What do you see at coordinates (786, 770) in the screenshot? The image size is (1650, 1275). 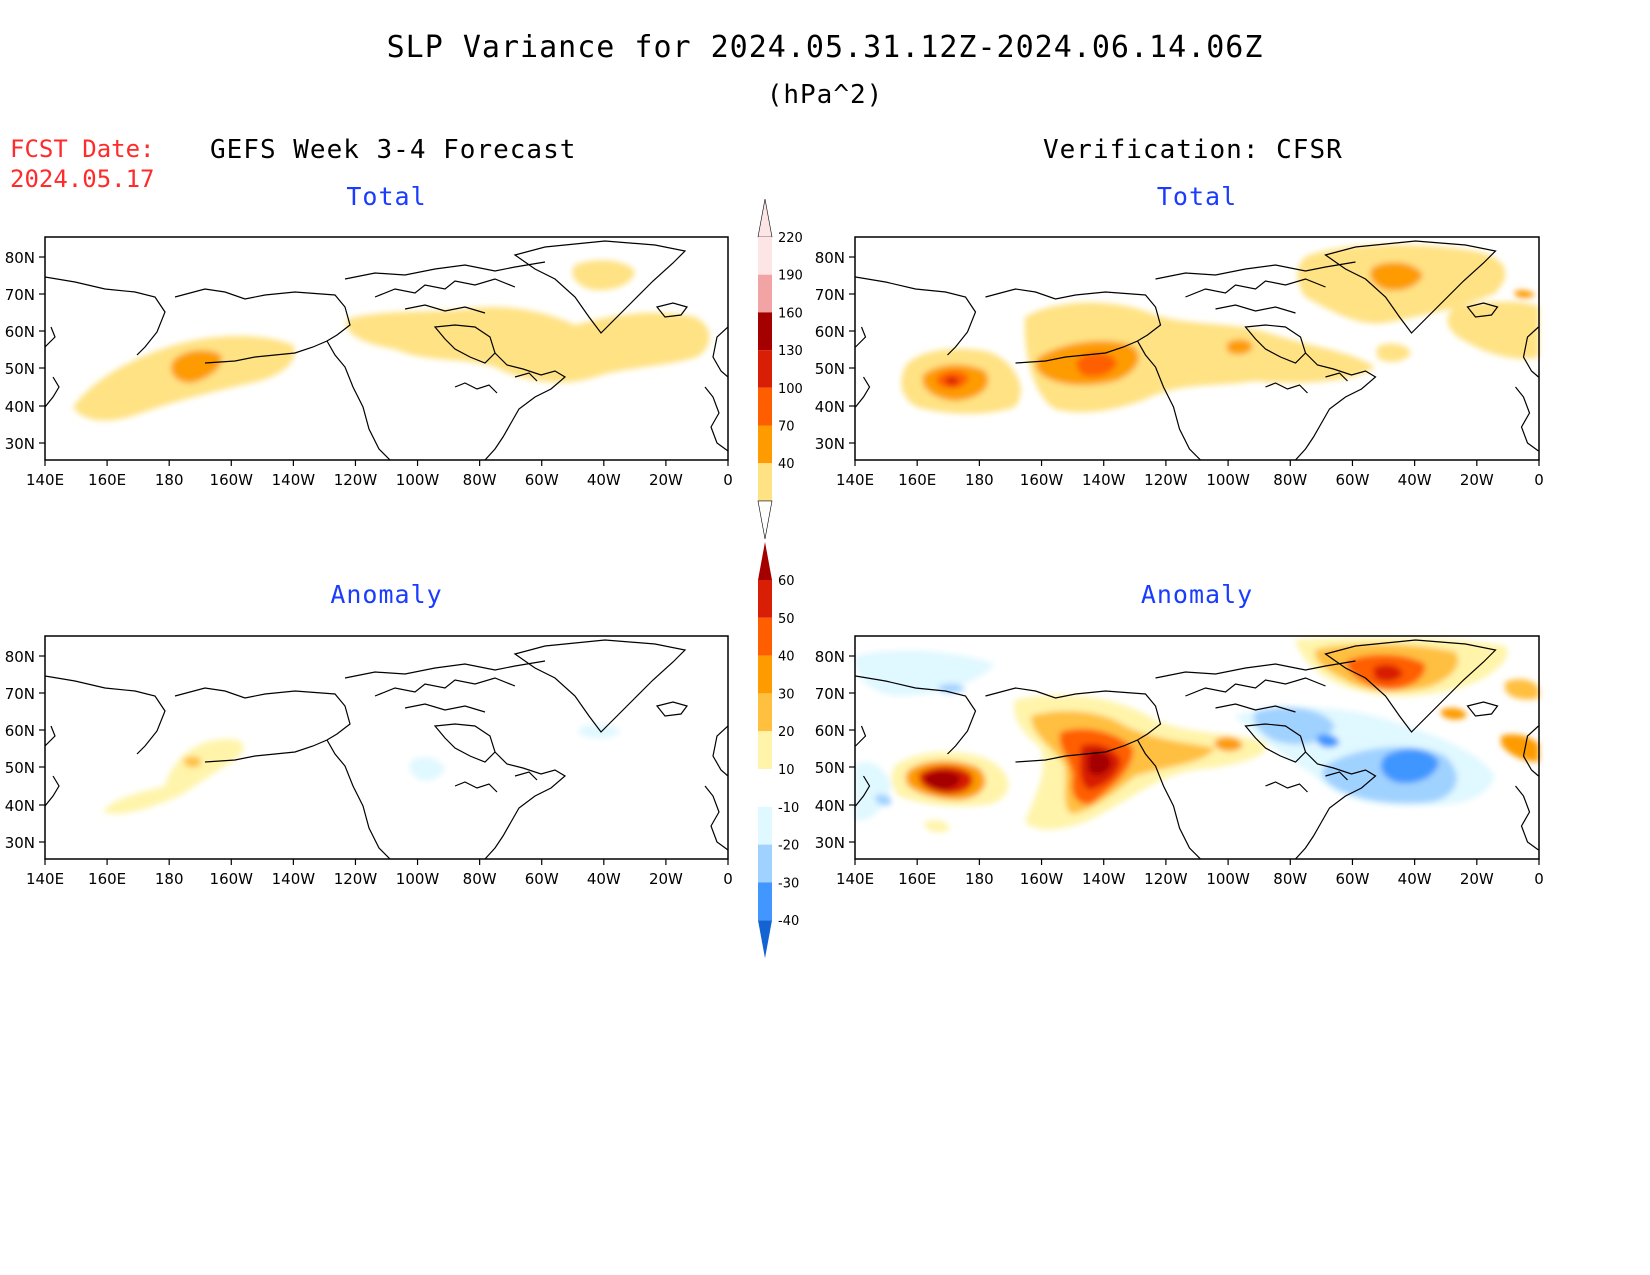 I see `colorbar-label: 10` at bounding box center [786, 770].